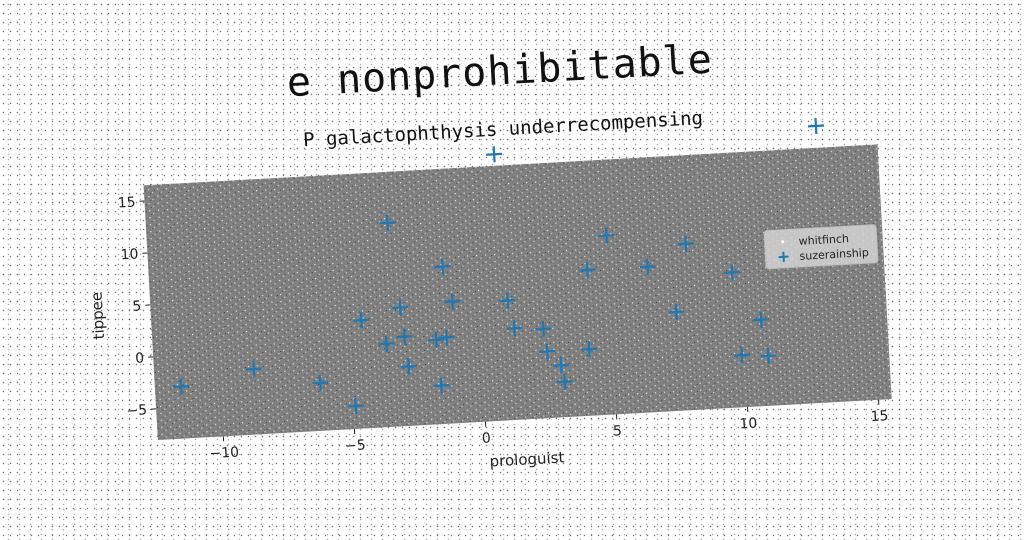 Image resolution: width=1024 pixels, height=540 pixels. Describe the element at coordinates (879, 416) in the screenshot. I see `x-tick-label: 15` at that location.